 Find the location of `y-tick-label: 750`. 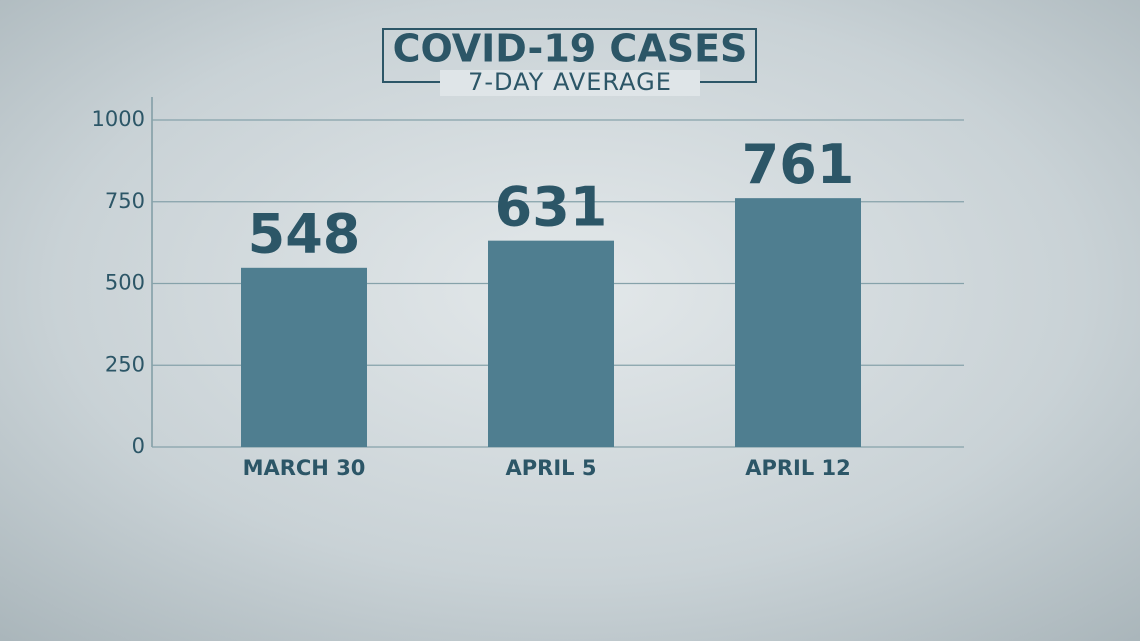

y-tick-label: 750 is located at coordinates (125, 201).